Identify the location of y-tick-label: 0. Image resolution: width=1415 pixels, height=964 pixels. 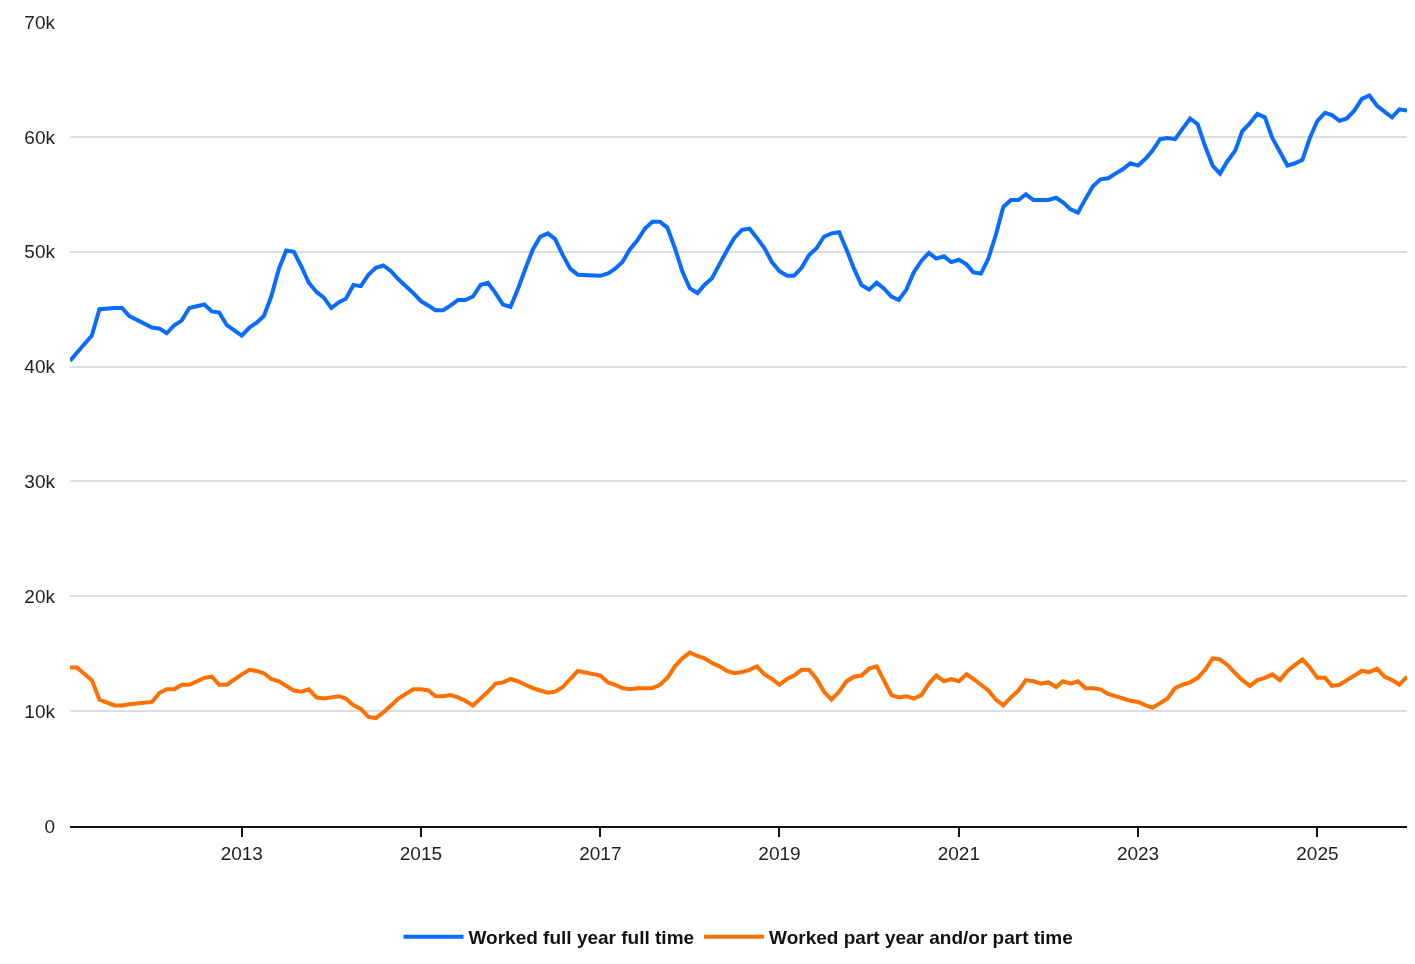
(49, 826).